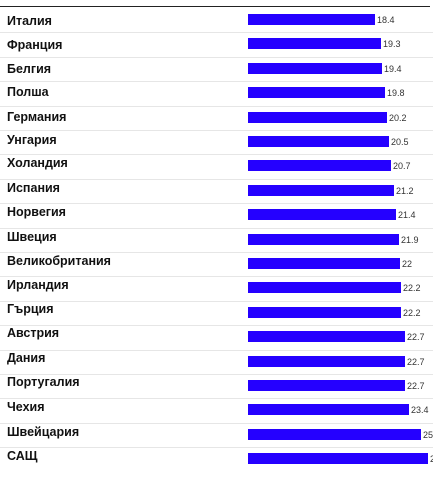 The height and width of the screenshot is (479, 433). Describe the element at coordinates (398, 117) in the screenshot. I see `value-label: 20.2` at that location.